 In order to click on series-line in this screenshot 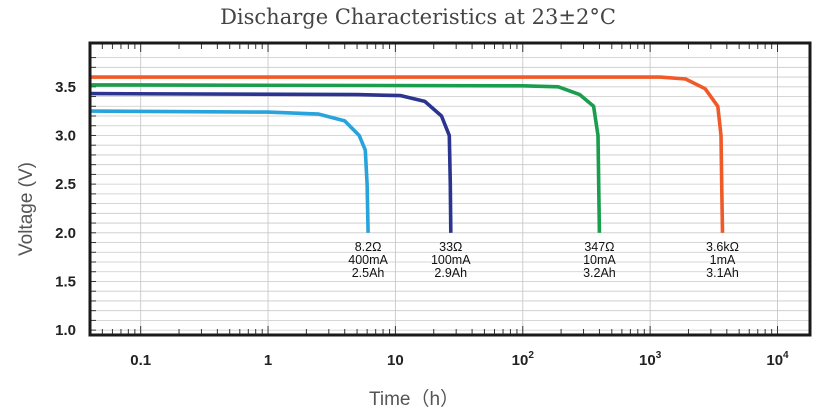, I will do `click(229, 171)`.